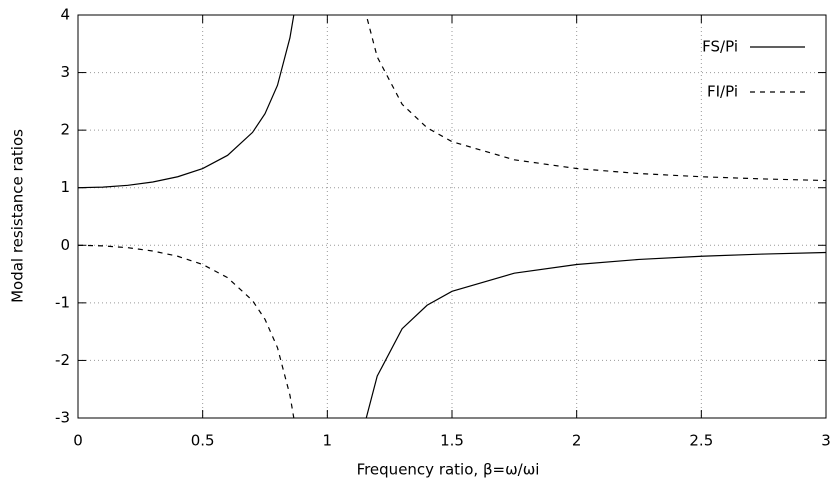 The image size is (837, 486). I want to click on x-tick-label: 0.5, so click(203, 441).